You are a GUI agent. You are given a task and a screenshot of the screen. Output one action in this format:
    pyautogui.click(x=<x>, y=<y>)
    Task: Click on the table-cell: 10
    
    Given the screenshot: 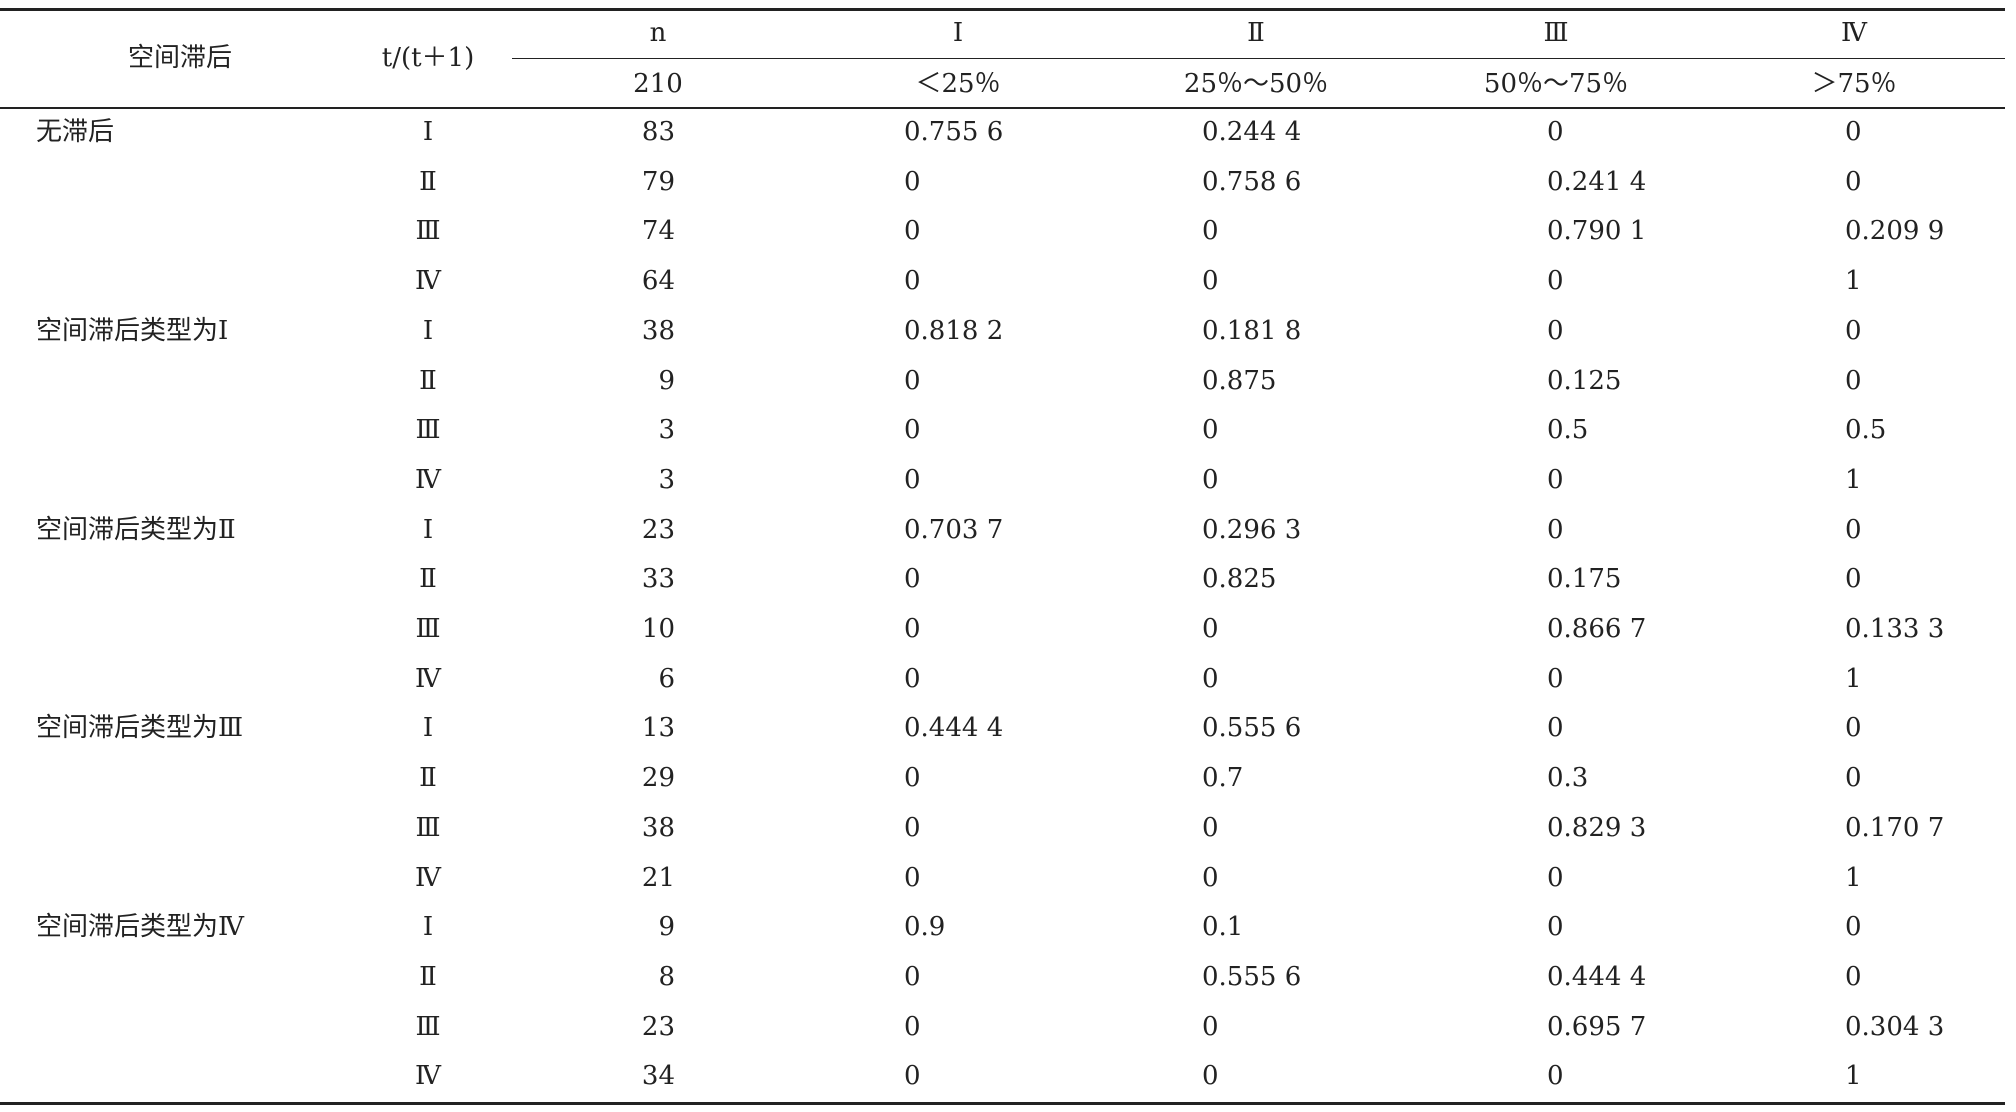 What is the action you would take?
    pyautogui.click(x=658, y=629)
    